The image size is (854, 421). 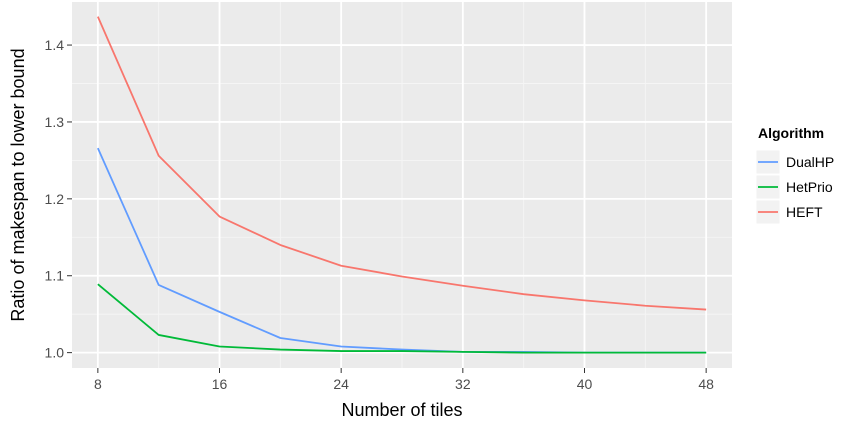 I want to click on x-tick-label: 24, so click(x=341, y=384).